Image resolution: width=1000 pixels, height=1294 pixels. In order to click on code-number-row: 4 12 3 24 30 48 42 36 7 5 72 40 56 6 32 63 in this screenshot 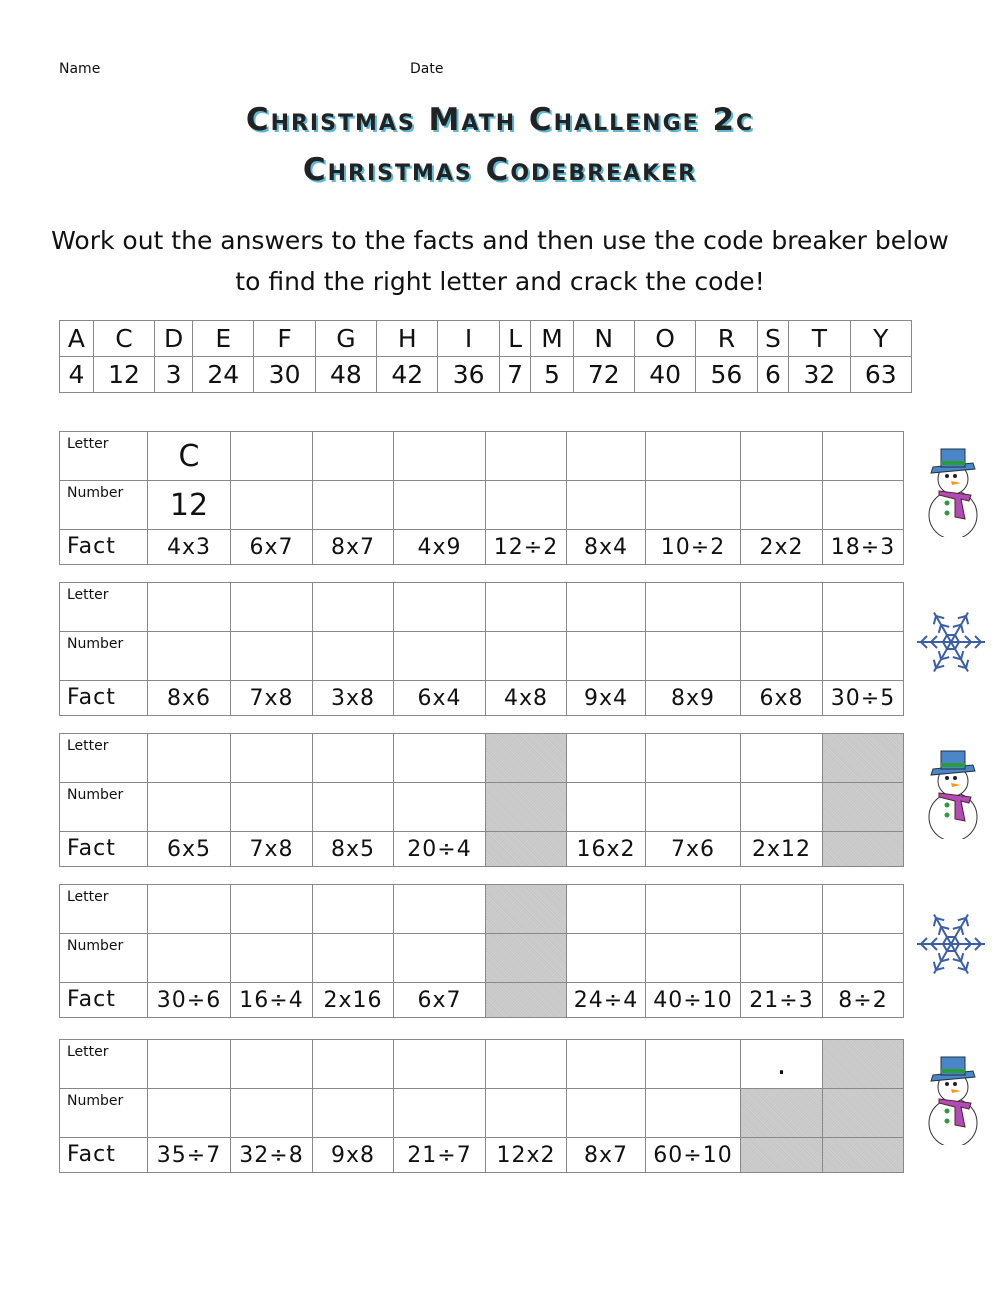, I will do `click(486, 374)`.